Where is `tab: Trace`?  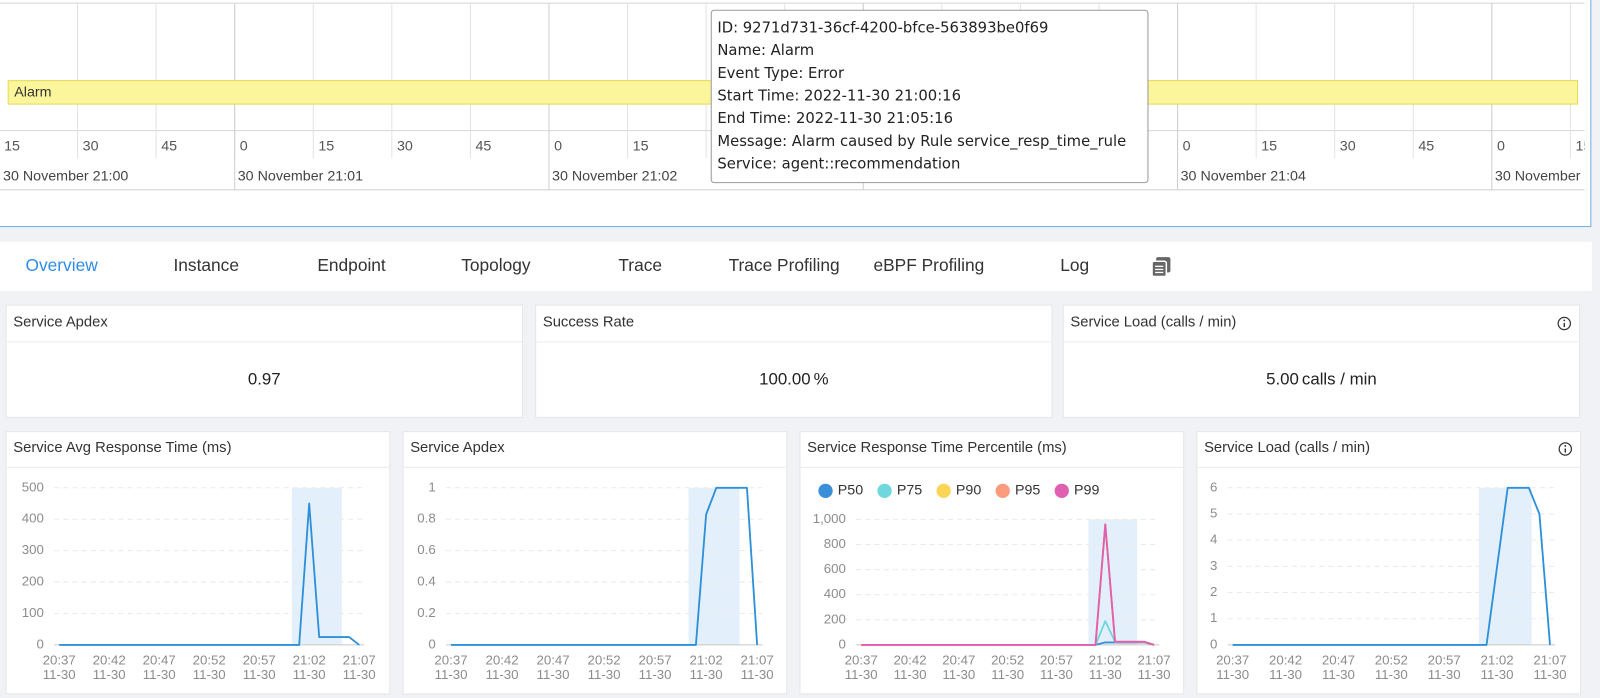 tab: Trace is located at coordinates (640, 265).